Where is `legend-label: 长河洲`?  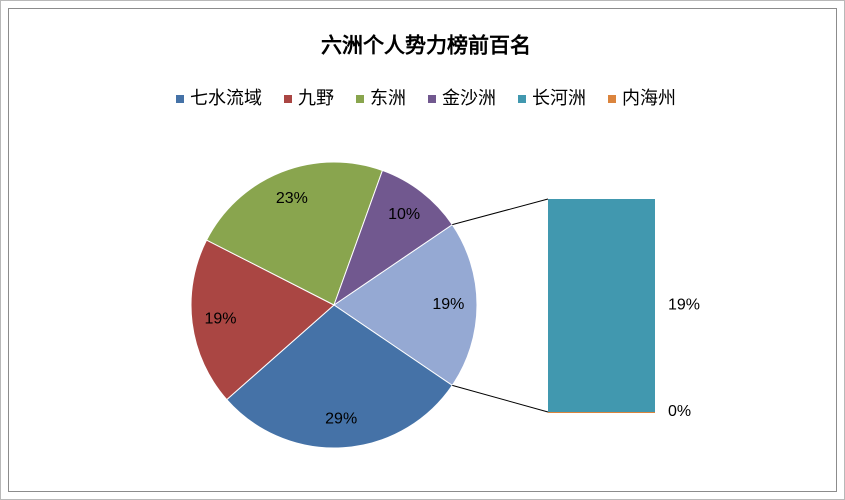
legend-label: 长河洲 is located at coordinates (559, 98).